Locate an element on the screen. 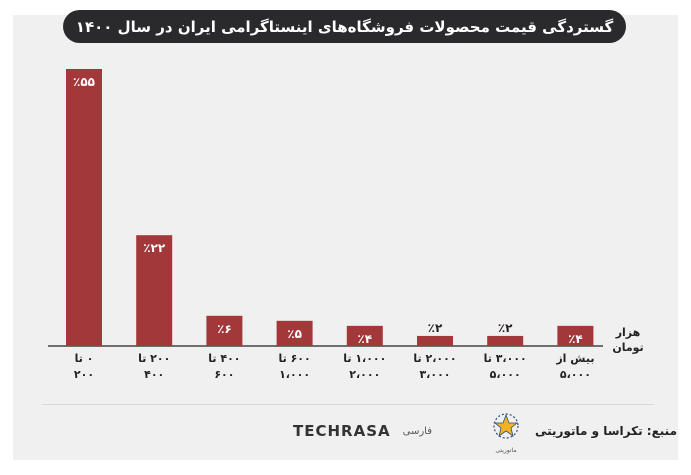 The image size is (691, 475). source-text: منبع: تکراسا و ماتوریتی is located at coordinates (606, 431).